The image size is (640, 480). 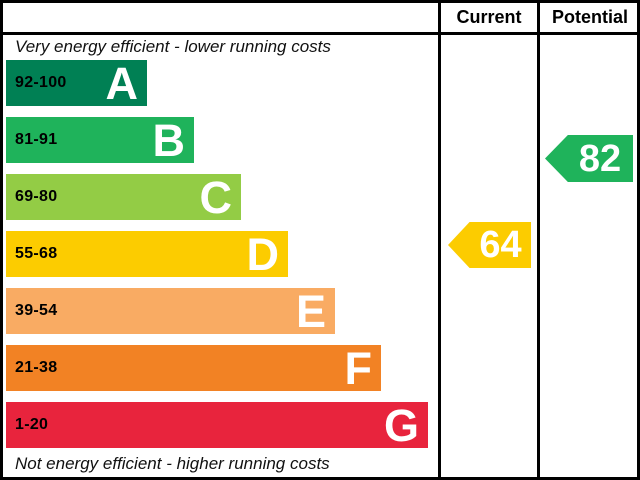 I want to click on band-c-letter: C, so click(x=216, y=197).